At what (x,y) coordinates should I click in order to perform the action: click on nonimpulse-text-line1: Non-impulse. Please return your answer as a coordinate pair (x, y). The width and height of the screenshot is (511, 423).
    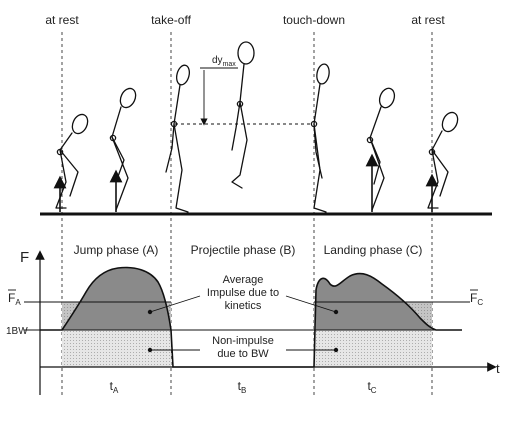
    Looking at the image, I should click on (243, 341).